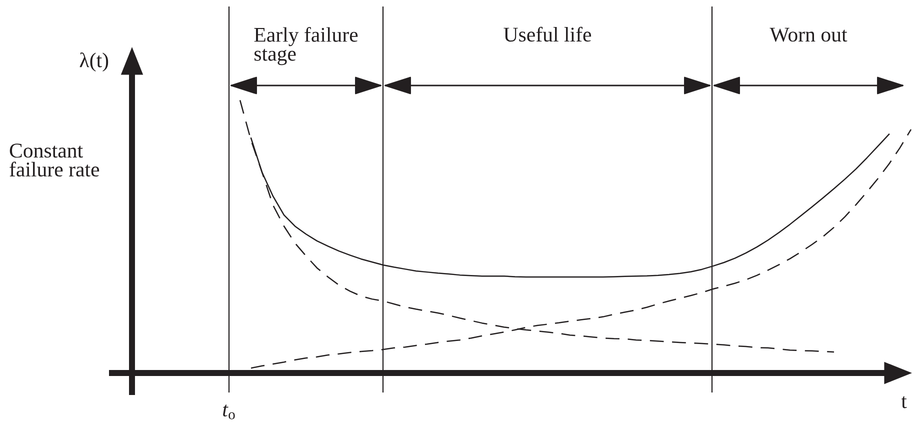 The image size is (914, 422). What do you see at coordinates (904, 402) in the screenshot?
I see `x-axis-title: t` at bounding box center [904, 402].